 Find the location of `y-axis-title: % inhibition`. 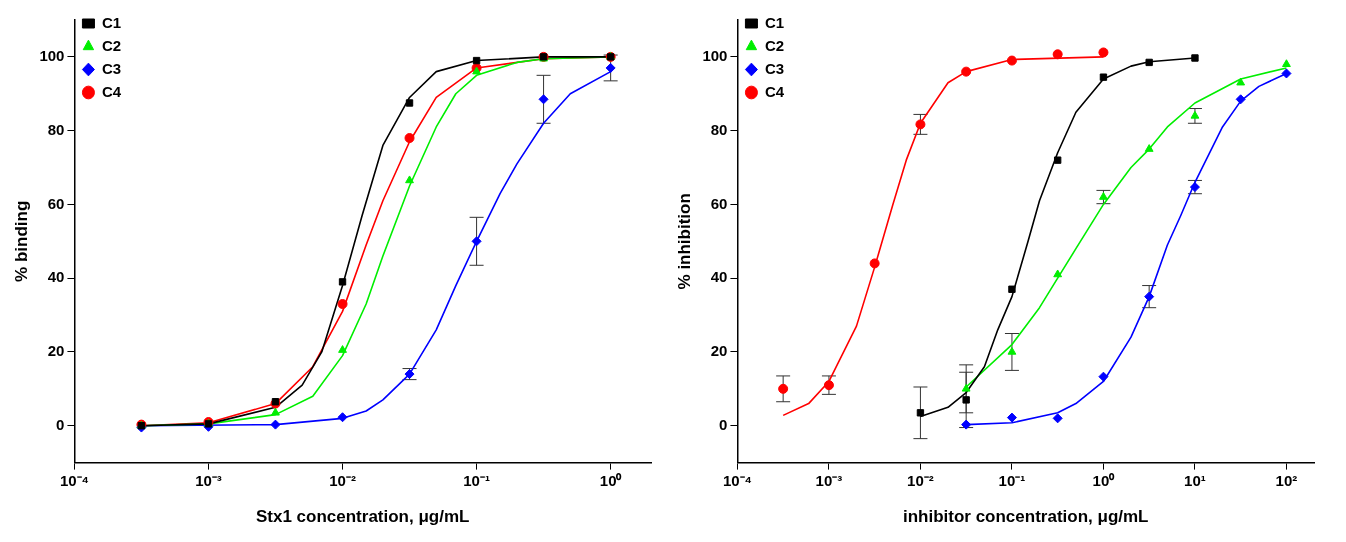

y-axis-title: % inhibition is located at coordinates (684, 241).